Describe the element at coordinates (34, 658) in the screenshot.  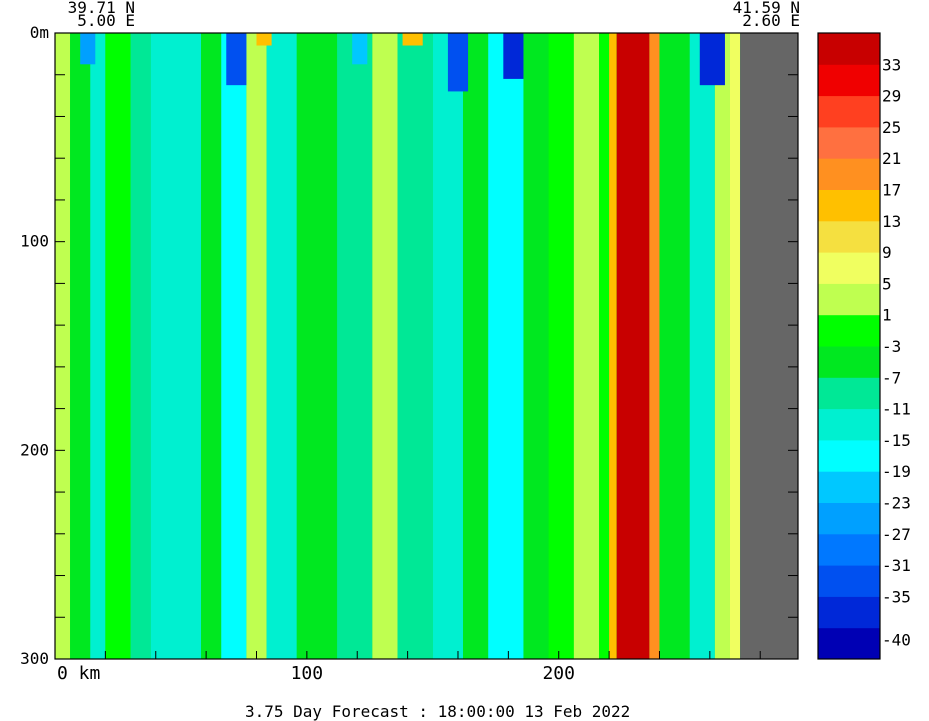
I see `y-tick-label: 300` at that location.